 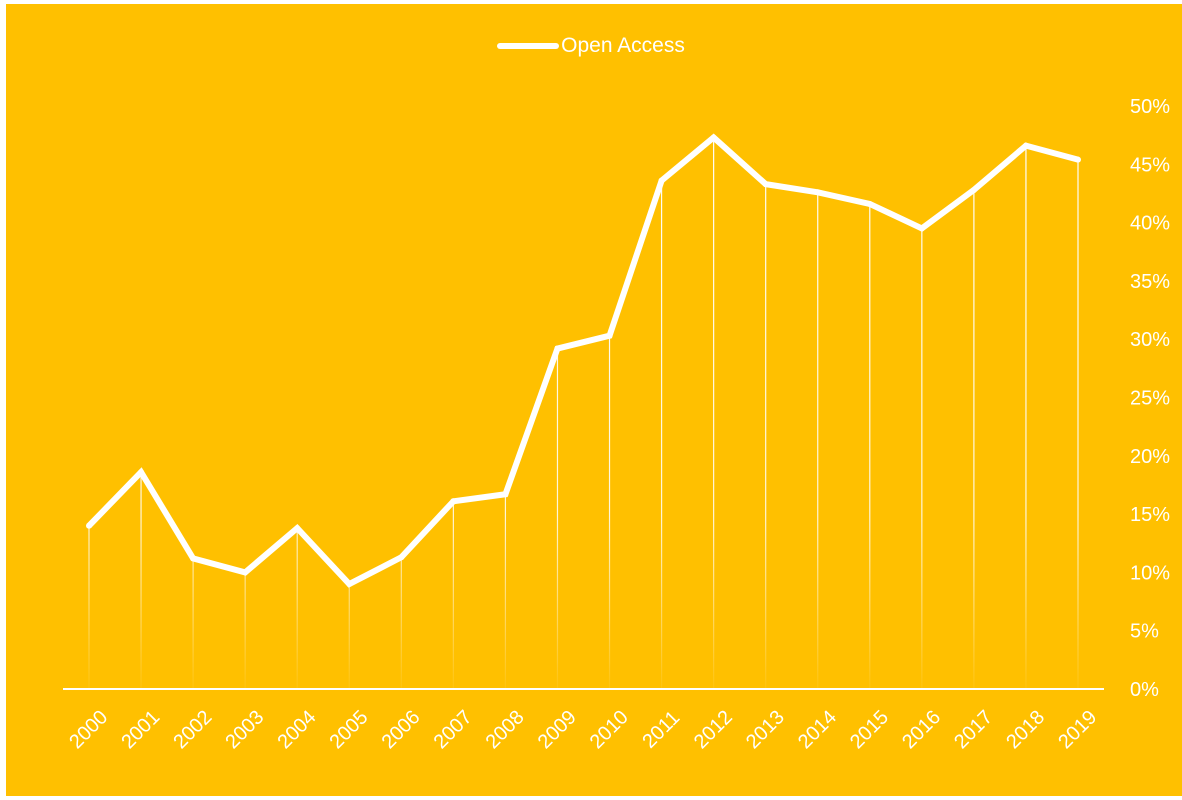 What do you see at coordinates (192, 729) in the screenshot?
I see `x-tick-label-2002: 2002` at bounding box center [192, 729].